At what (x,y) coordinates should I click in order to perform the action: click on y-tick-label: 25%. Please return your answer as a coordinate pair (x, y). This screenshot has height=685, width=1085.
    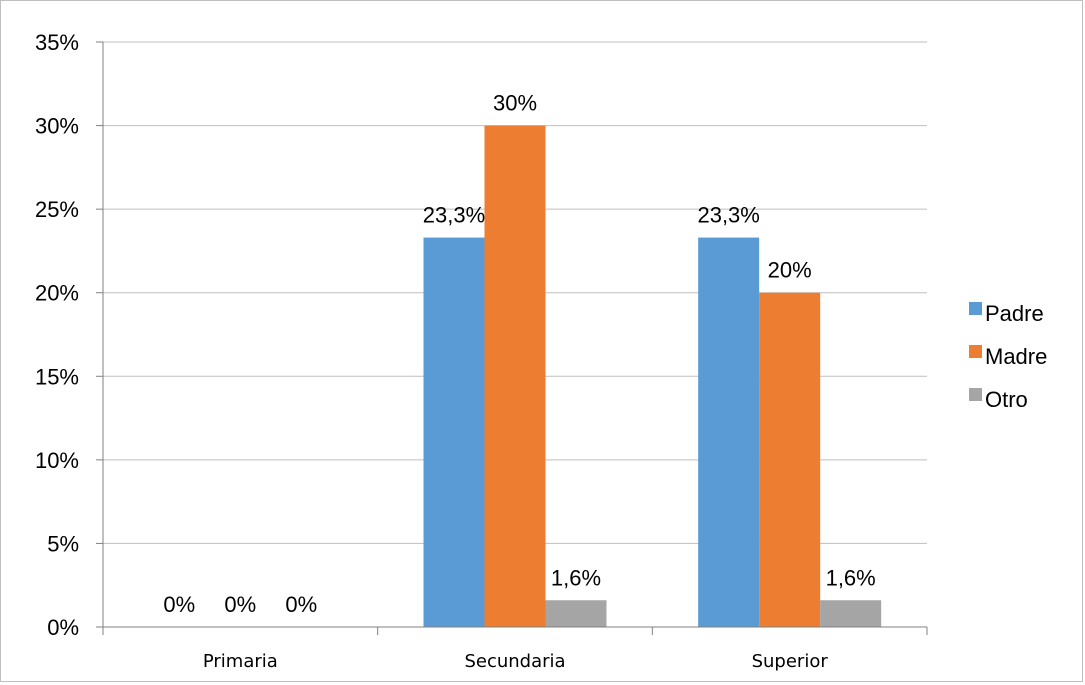
    Looking at the image, I should click on (57, 209).